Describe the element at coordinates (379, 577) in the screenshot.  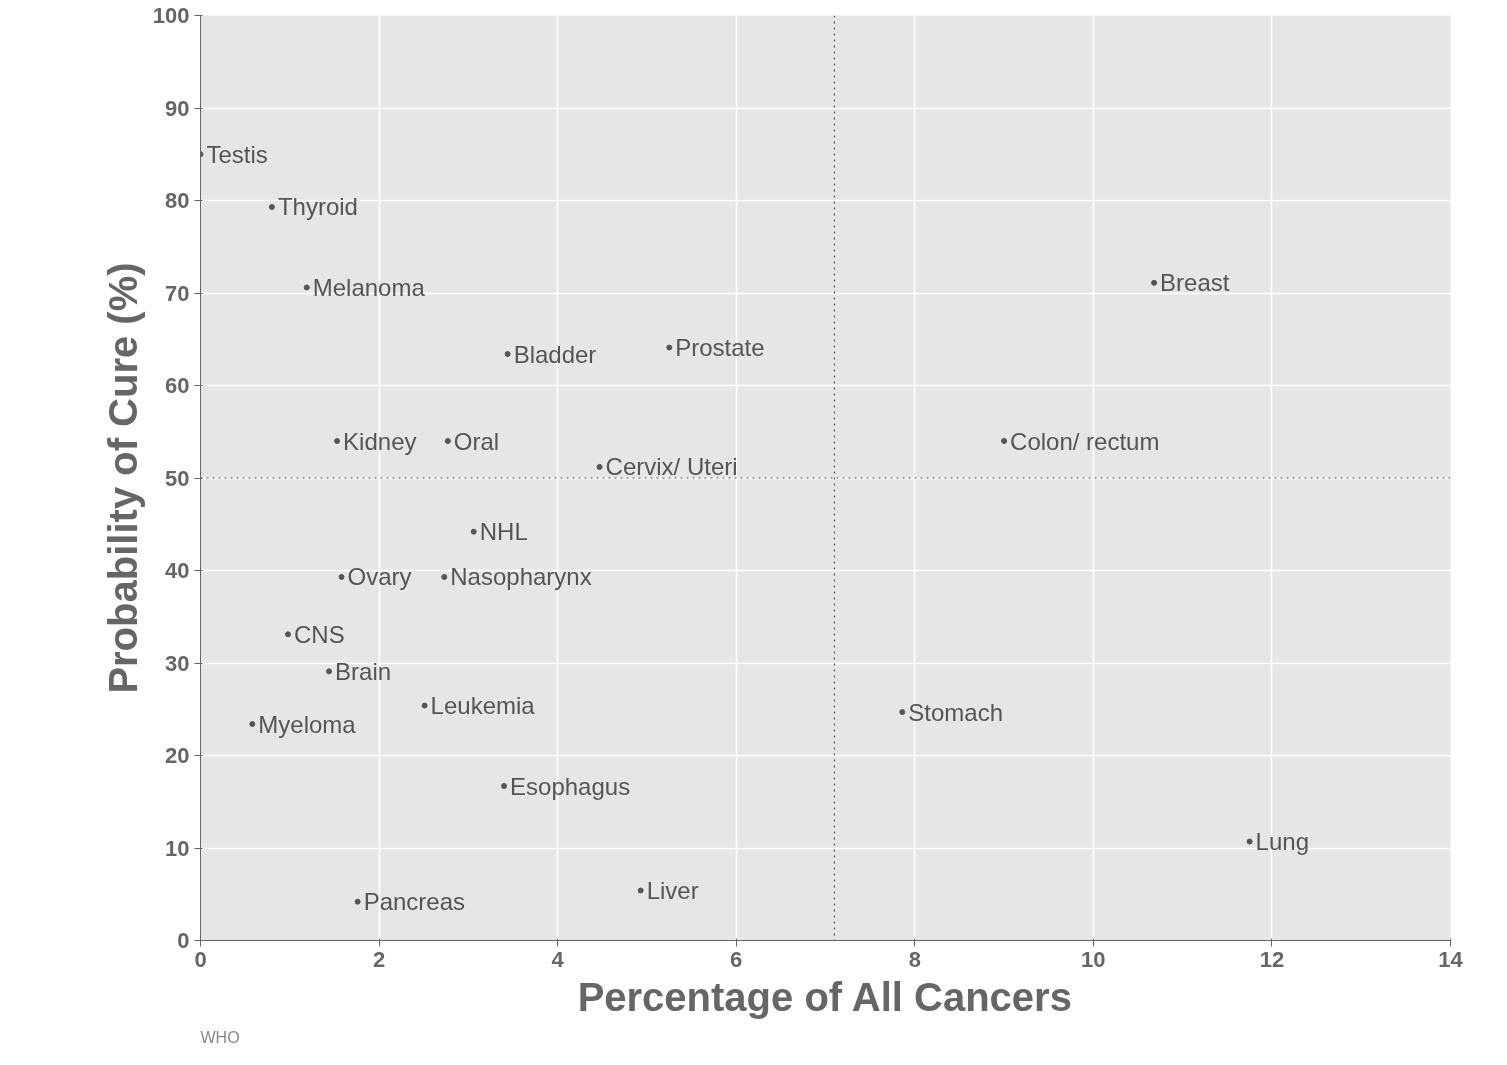
I see `series-label: Ovary` at that location.